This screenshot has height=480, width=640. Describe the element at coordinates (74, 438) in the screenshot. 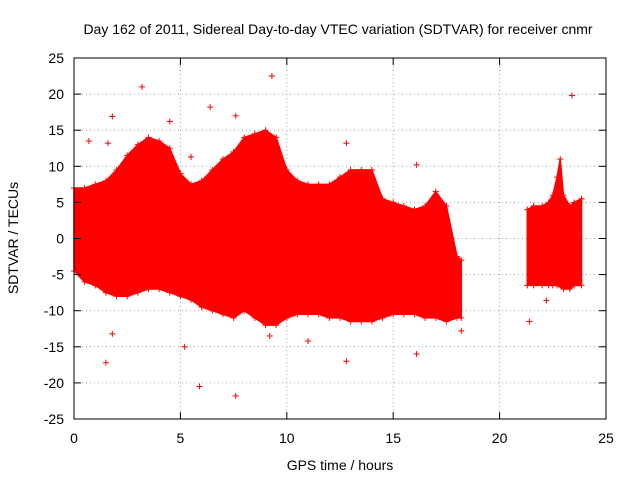

I see `x-tick-label: 0` at that location.